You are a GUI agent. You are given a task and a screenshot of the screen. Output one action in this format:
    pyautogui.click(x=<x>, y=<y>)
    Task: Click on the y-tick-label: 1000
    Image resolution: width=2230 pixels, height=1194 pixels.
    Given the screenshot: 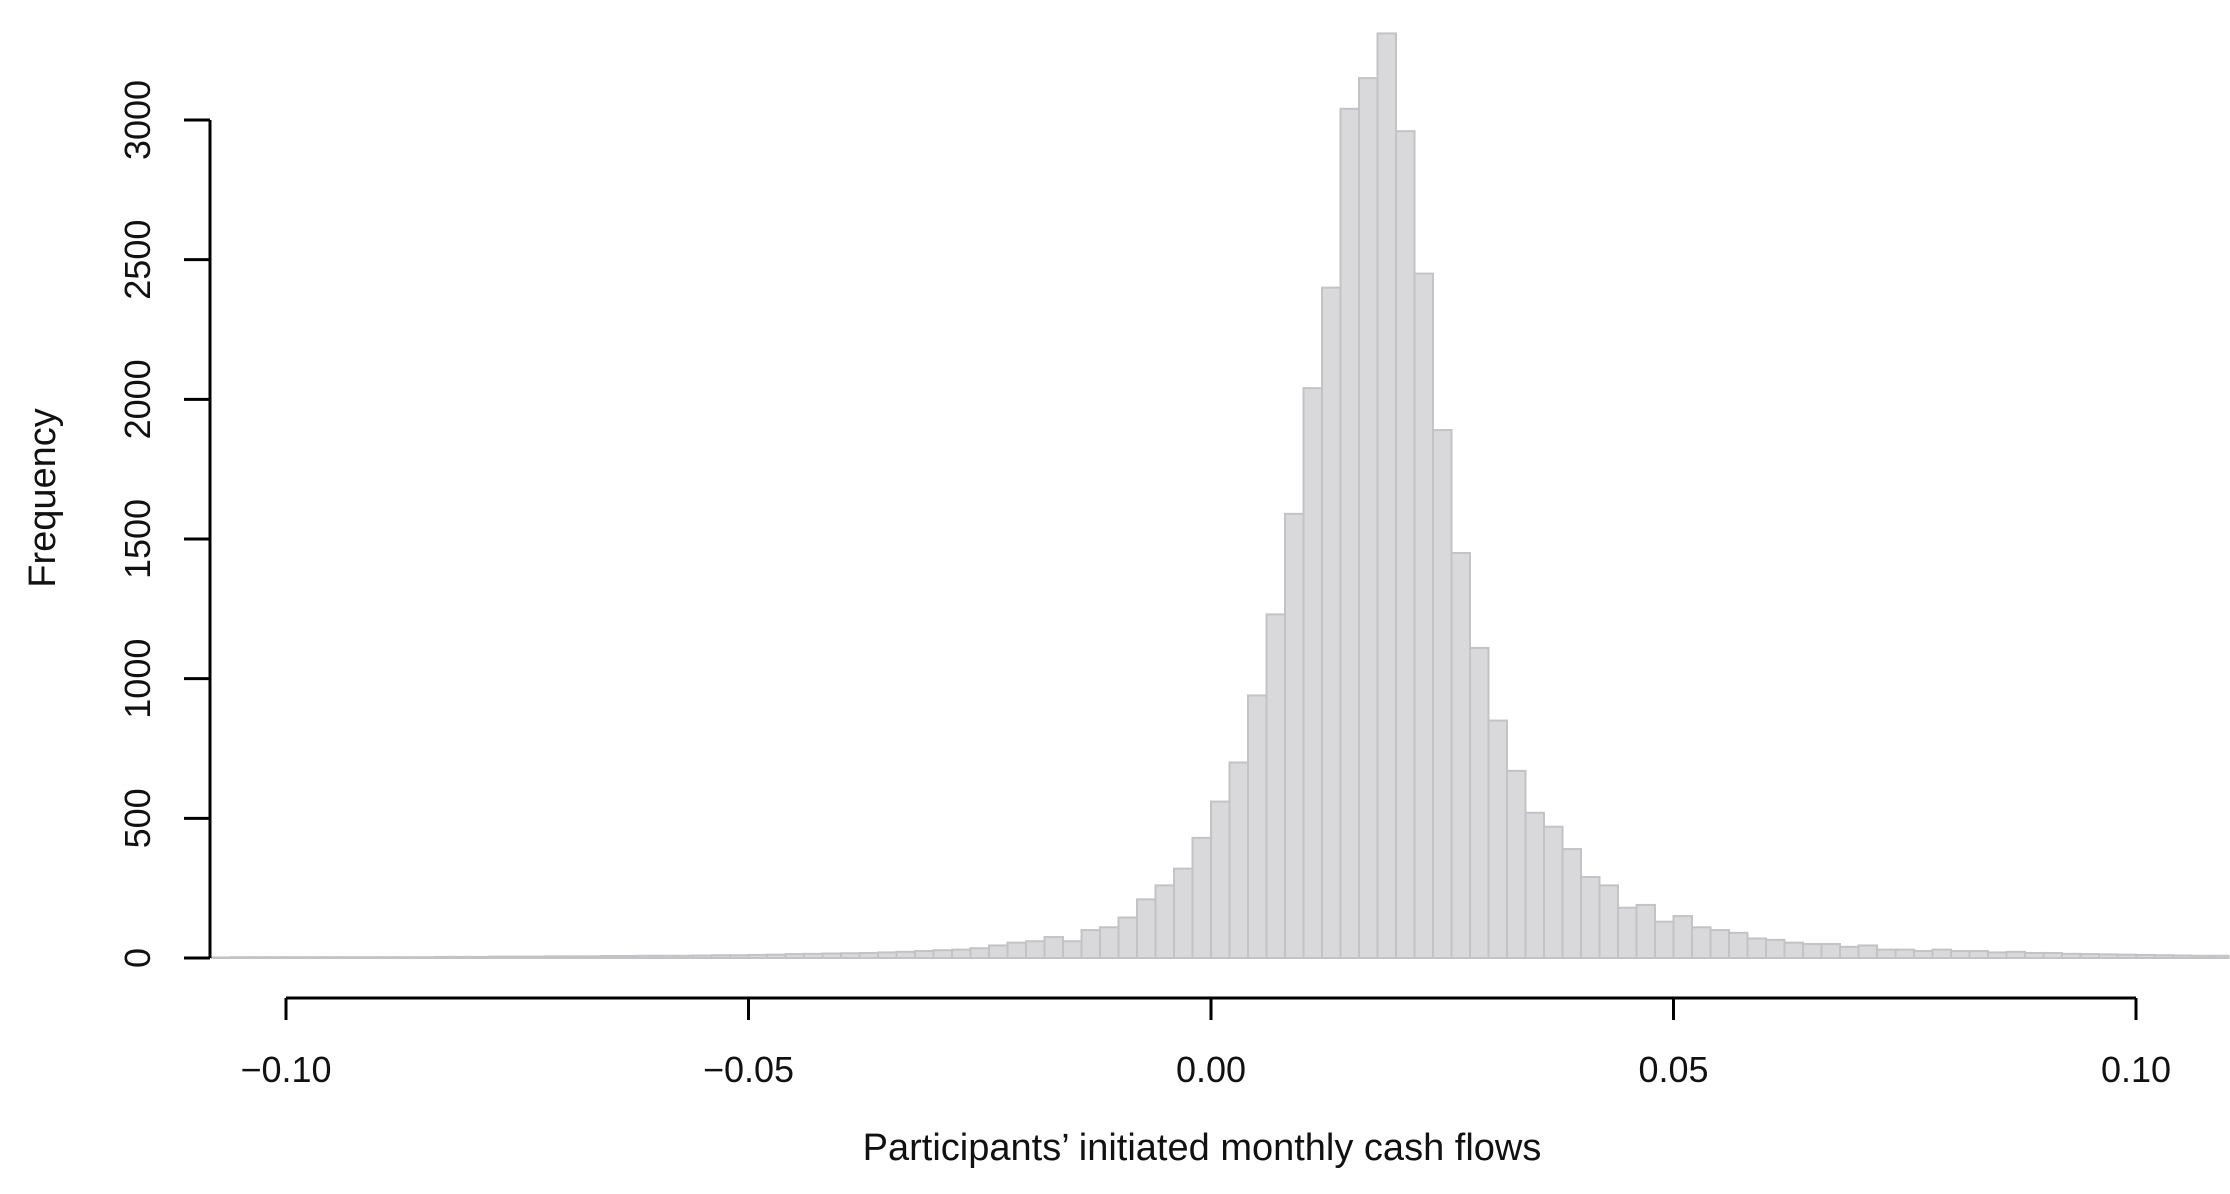 What is the action you would take?
    pyautogui.click(x=137, y=679)
    